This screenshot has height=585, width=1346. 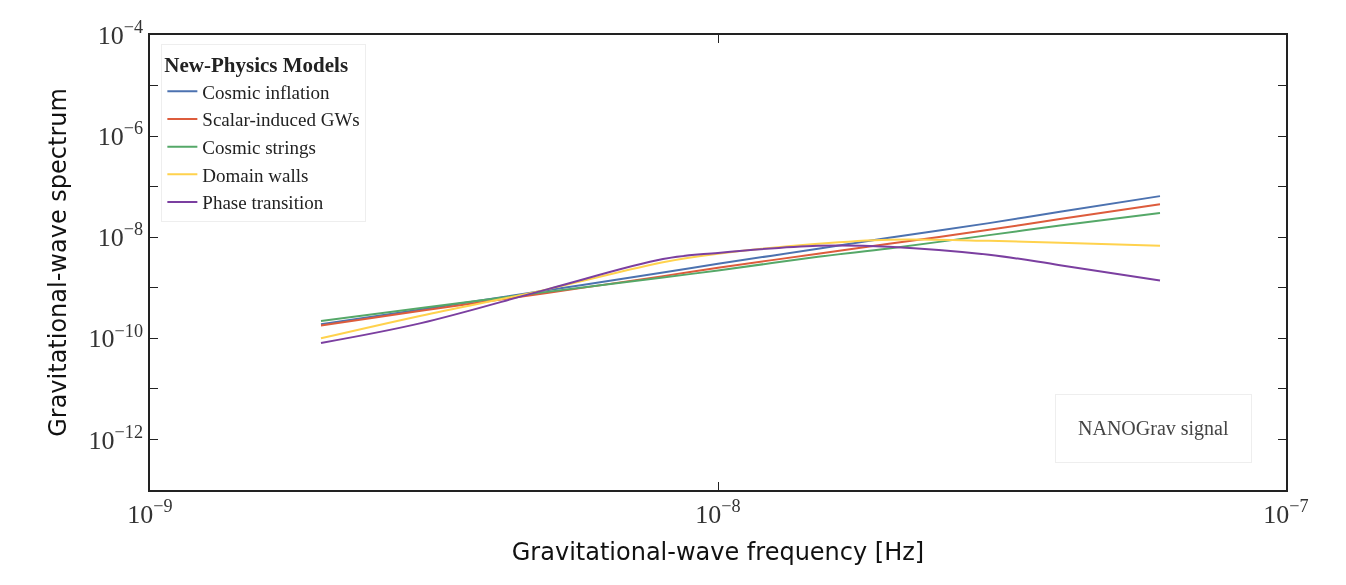 I want to click on x-tick-label: 10$^{−7}$, so click(x=1286, y=512).